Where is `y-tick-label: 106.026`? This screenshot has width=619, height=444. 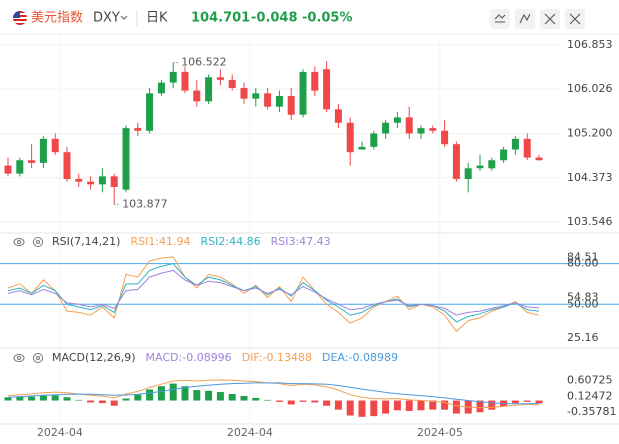 y-tick-label: 106.026 is located at coordinates (590, 88).